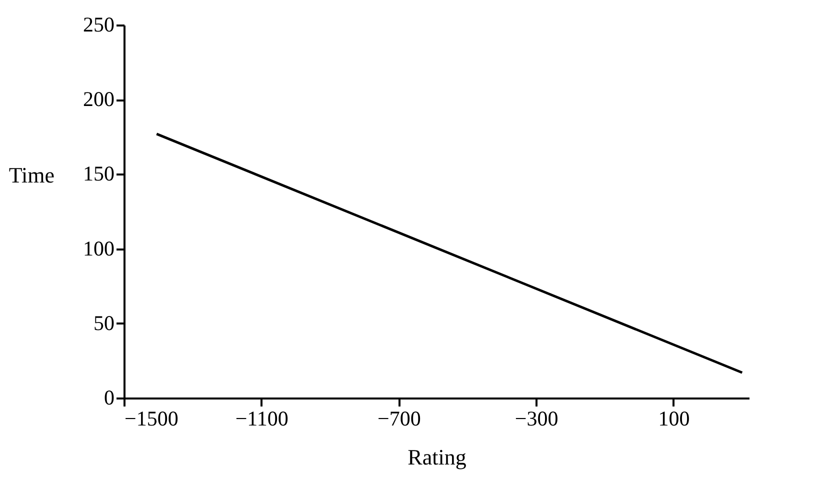 This screenshot has width=825, height=492. What do you see at coordinates (437, 457) in the screenshot?
I see `x-axis-title: Rating` at bounding box center [437, 457].